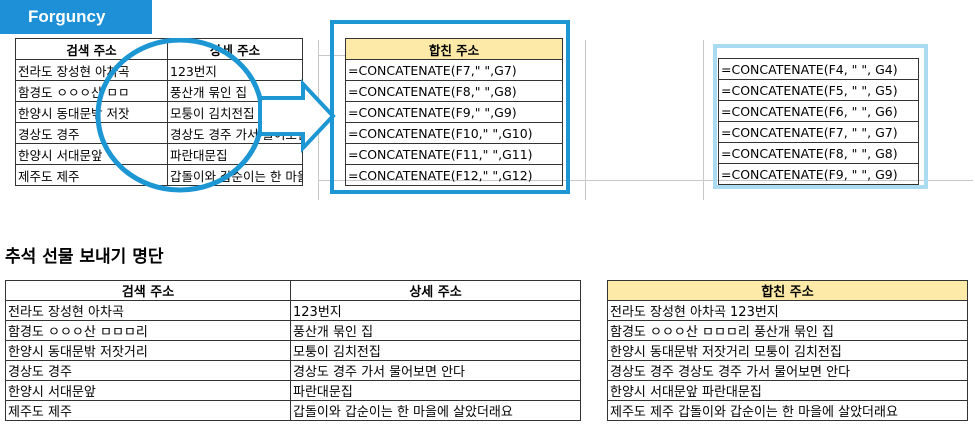 This screenshot has width=975, height=427. I want to click on formula-cell: =CONCATENATE(F5, " ", G5), so click(818, 90).